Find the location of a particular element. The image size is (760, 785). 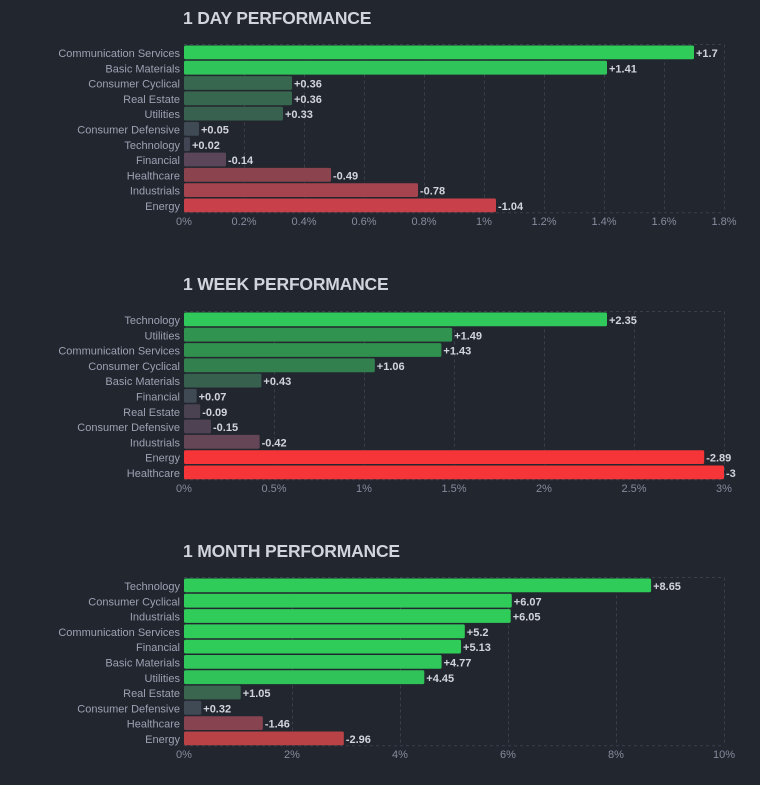

bar-row: Consumer Cyclical +0.36 is located at coordinates (205, 83).